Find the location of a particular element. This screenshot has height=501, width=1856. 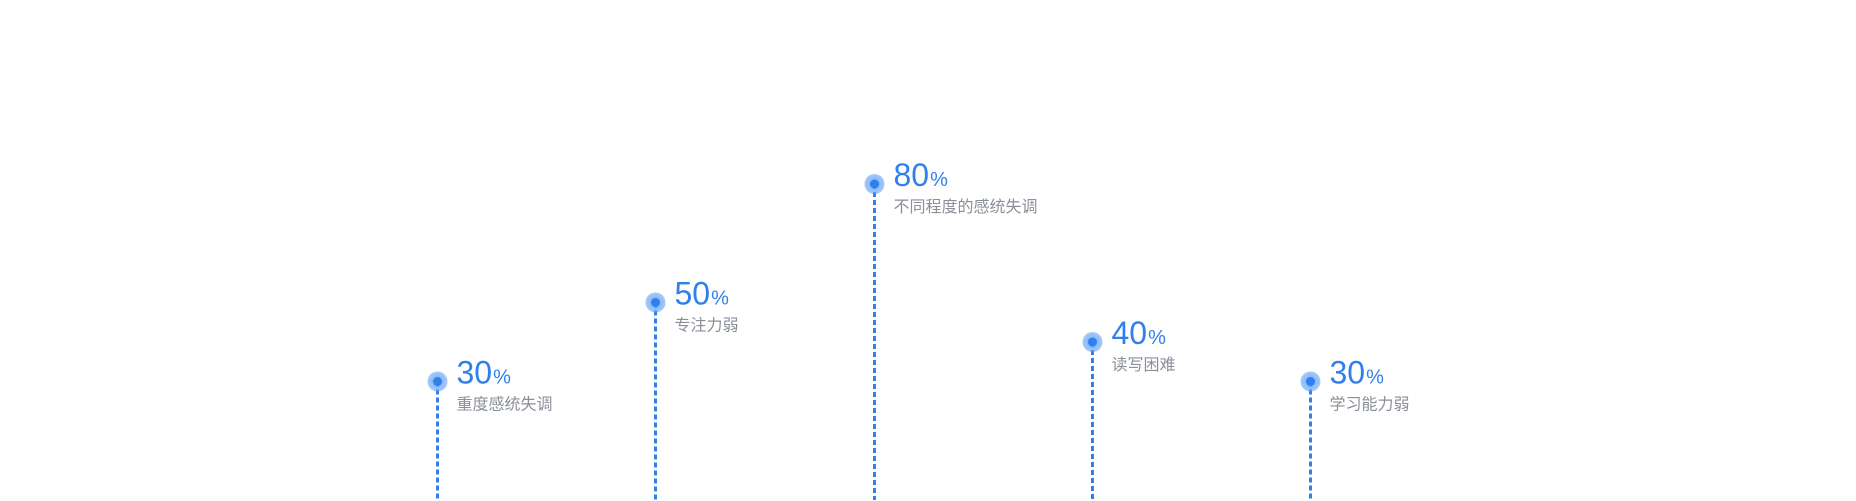

data-value-label: 40% is located at coordinates (1139, 333).